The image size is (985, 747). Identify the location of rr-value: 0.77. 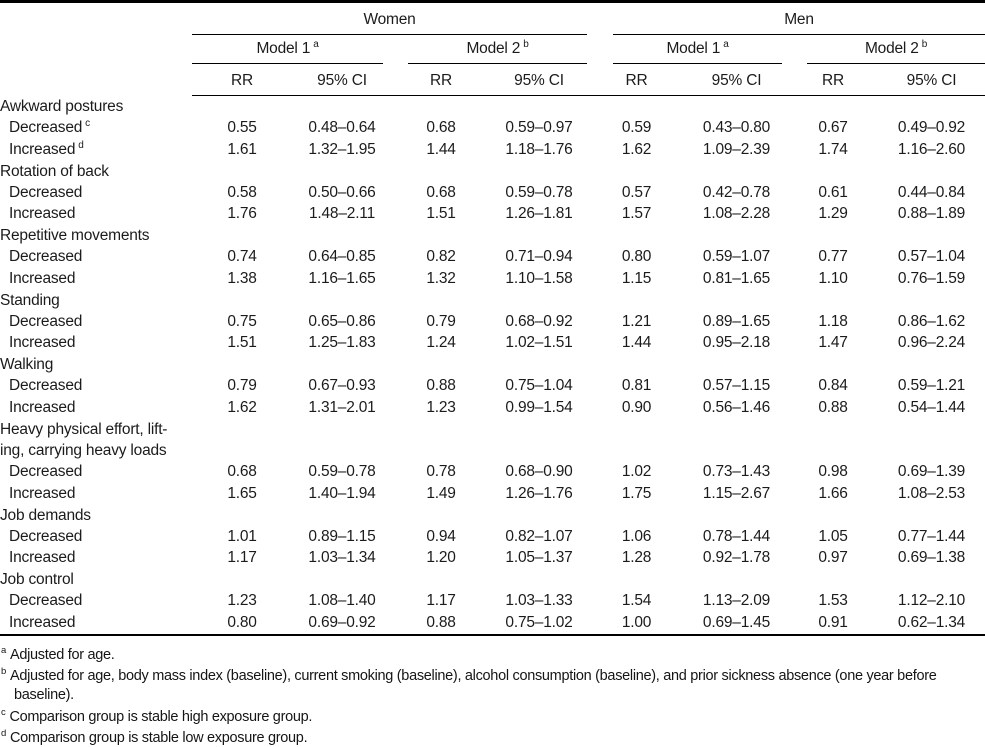
(833, 257).